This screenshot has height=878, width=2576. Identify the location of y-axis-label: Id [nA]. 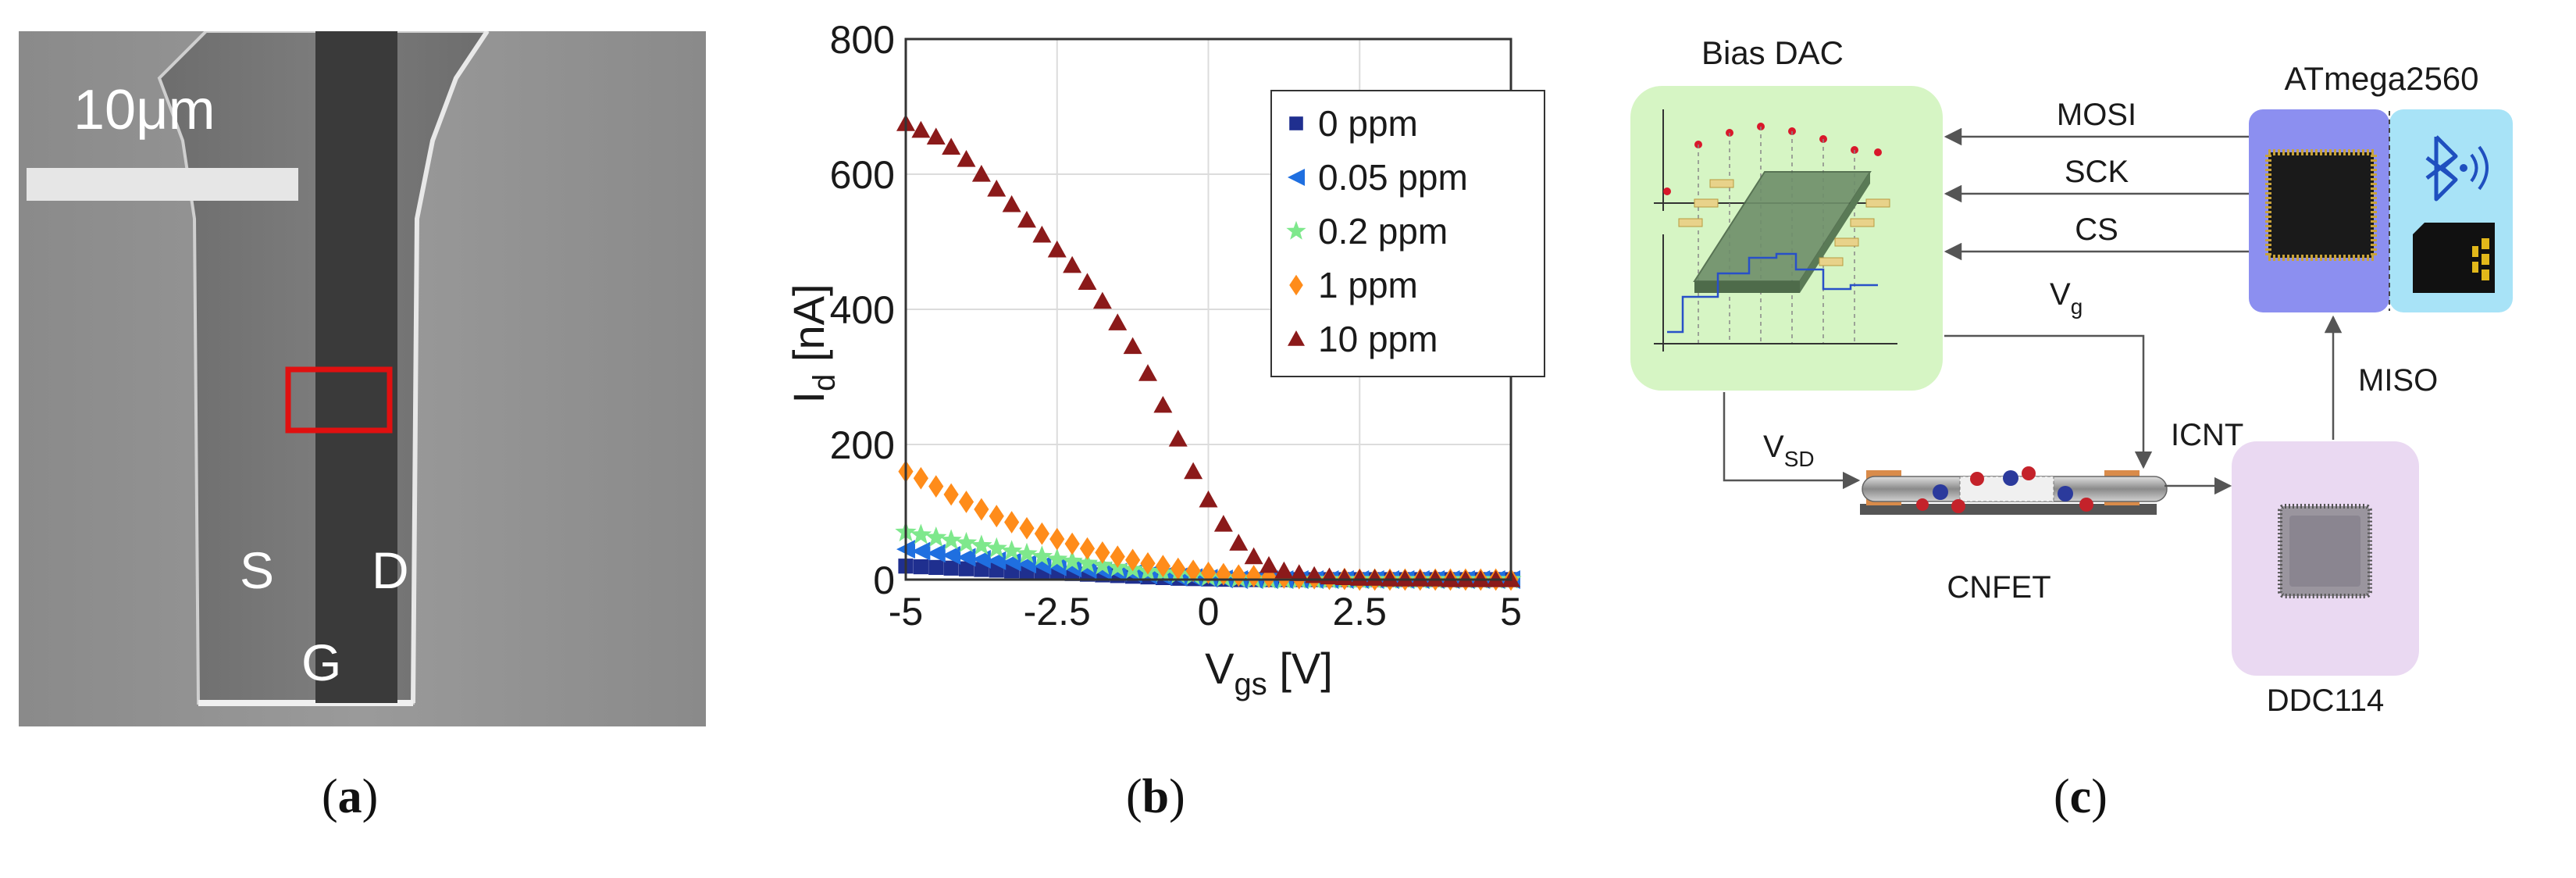
(813, 344).